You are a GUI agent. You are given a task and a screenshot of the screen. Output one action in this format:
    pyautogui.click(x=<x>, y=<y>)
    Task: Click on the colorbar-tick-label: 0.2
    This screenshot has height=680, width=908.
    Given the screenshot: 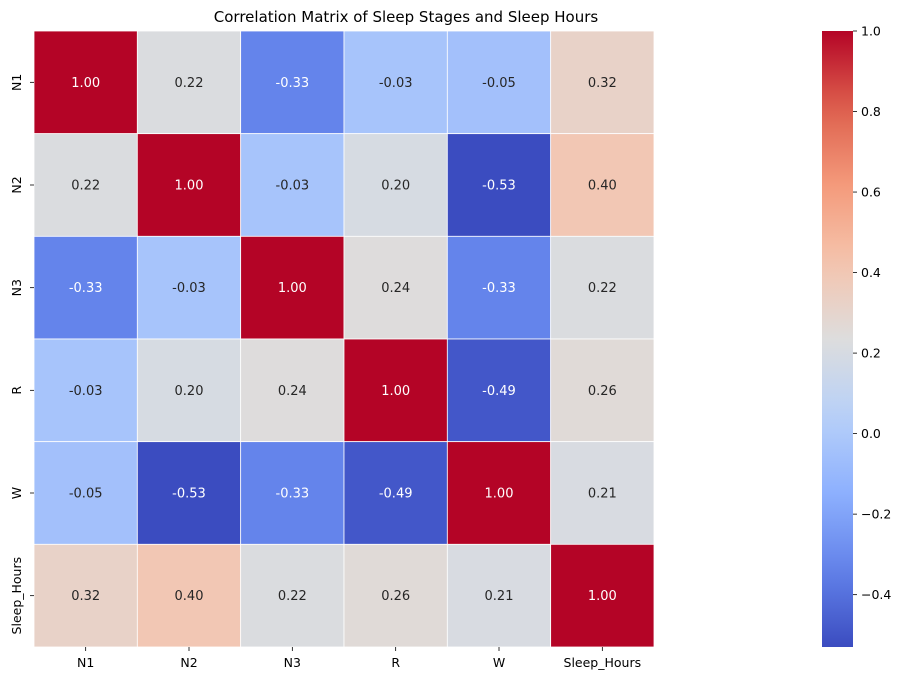 What is the action you would take?
    pyautogui.click(x=871, y=353)
    